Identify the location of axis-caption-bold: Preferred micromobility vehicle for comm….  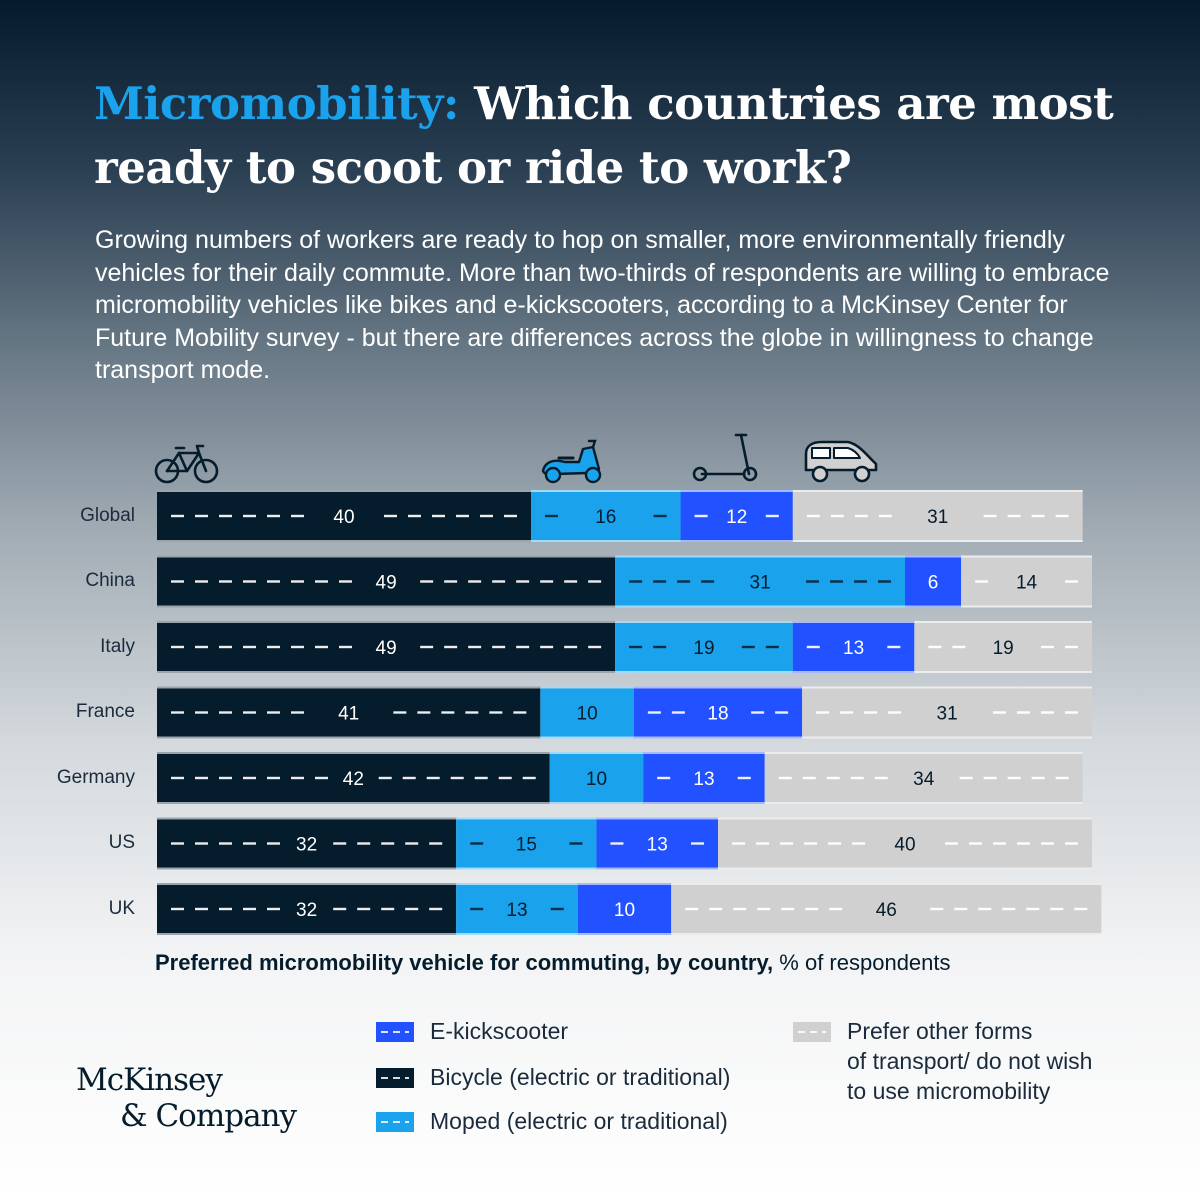
(464, 962).